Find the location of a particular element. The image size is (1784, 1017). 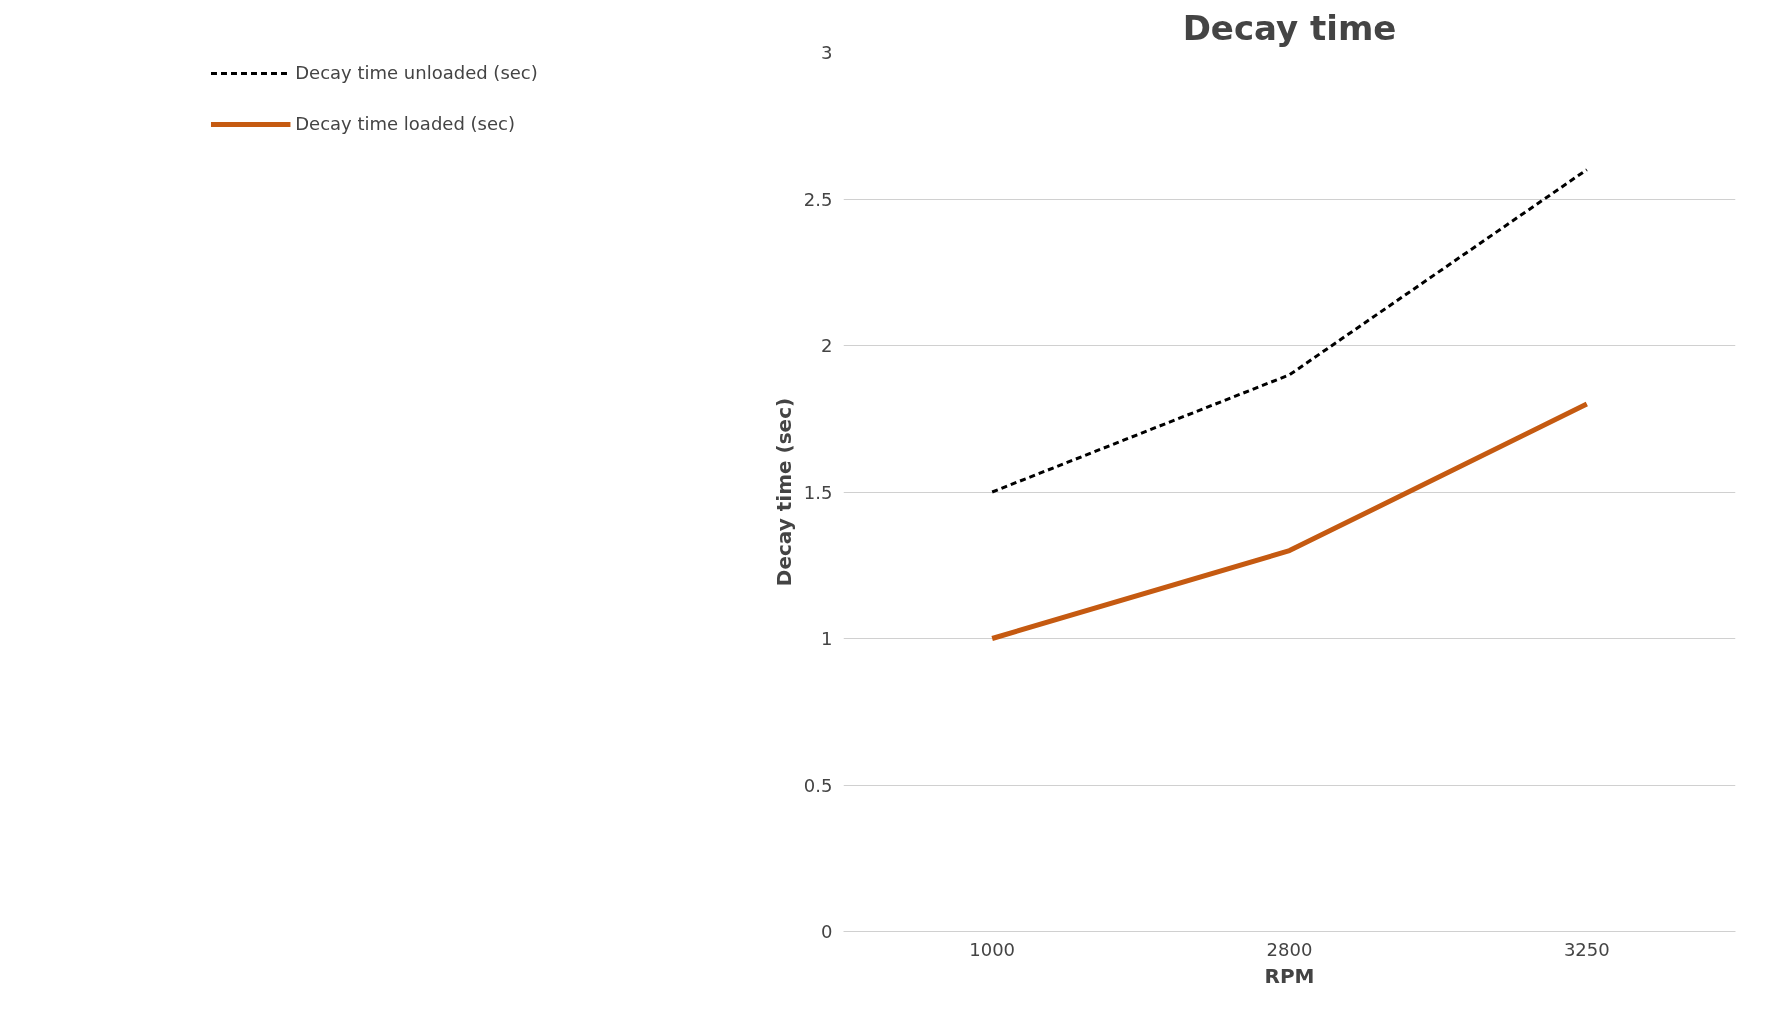

y-tick-label: 0.5 is located at coordinates (818, 785).